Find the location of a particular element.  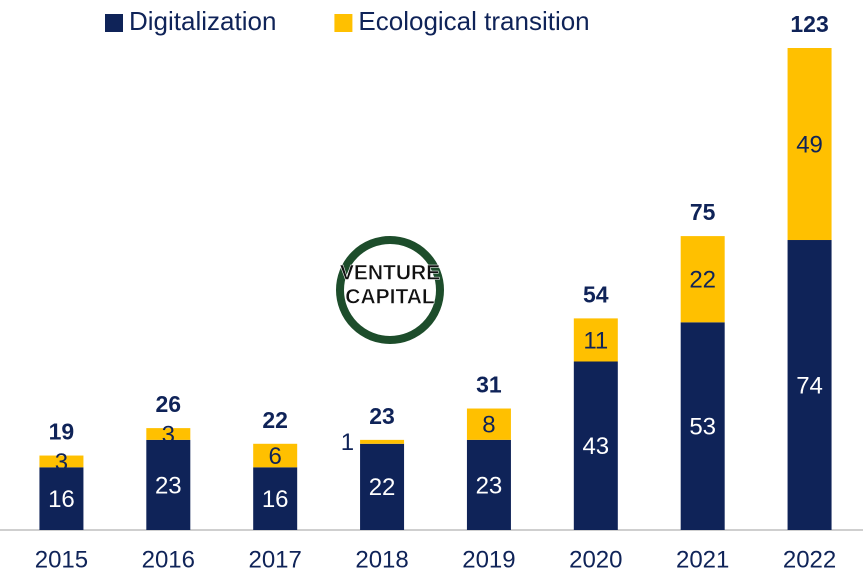

logo-ring is located at coordinates (390, 290).